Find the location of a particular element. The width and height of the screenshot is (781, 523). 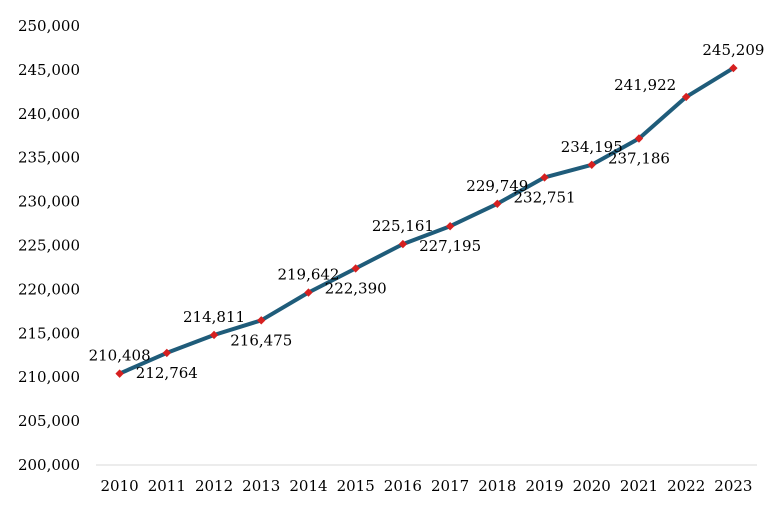

data-label: 241,922 is located at coordinates (645, 85).